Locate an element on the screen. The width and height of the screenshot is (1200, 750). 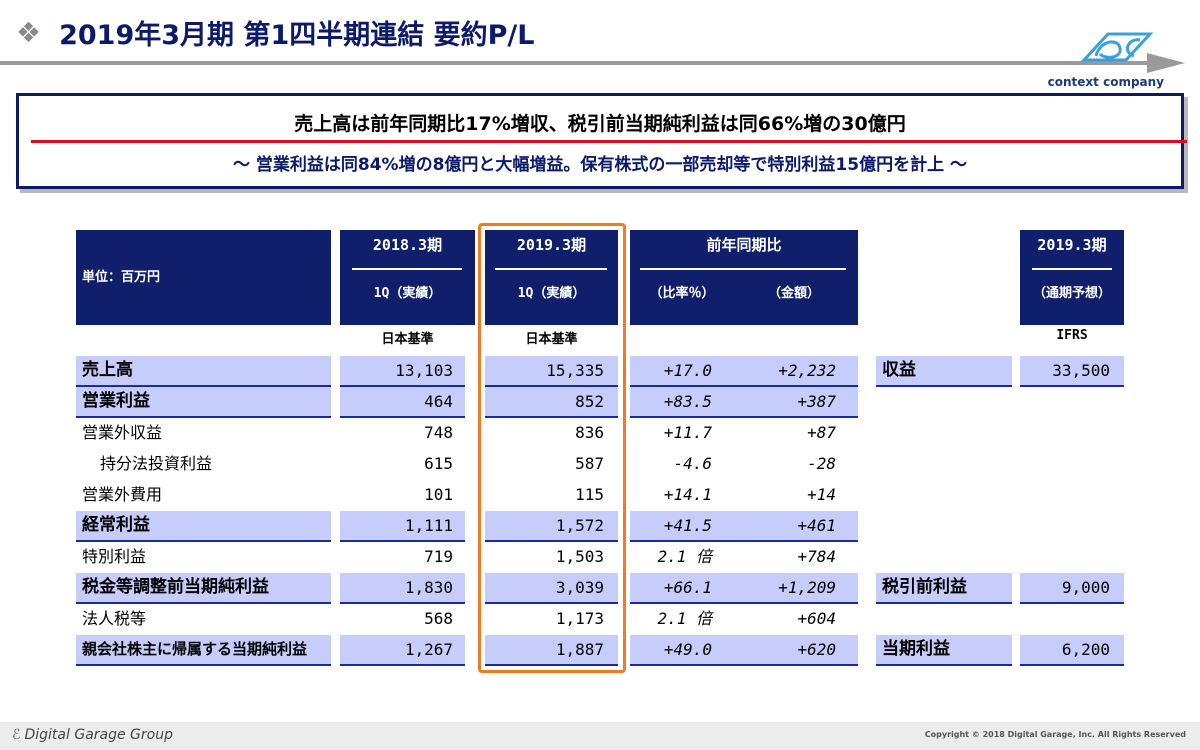
row-label: 法人税等 is located at coordinates (114, 618).